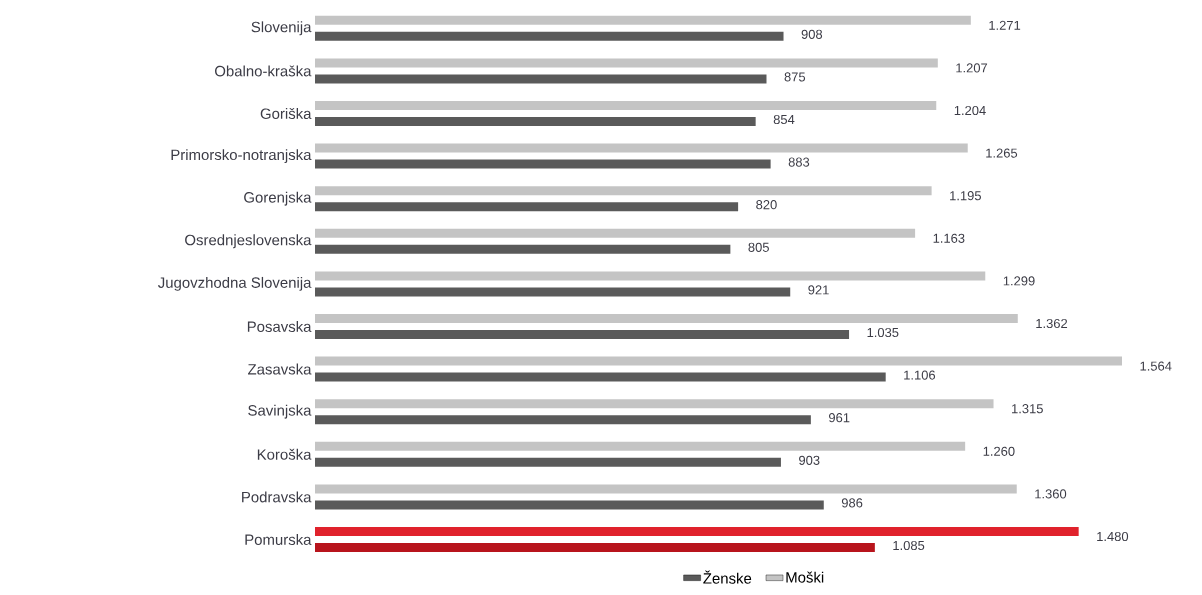 This screenshot has width=1202, height=595. Describe the element at coordinates (1005, 25) in the screenshot. I see `data-label: 1.271` at that location.